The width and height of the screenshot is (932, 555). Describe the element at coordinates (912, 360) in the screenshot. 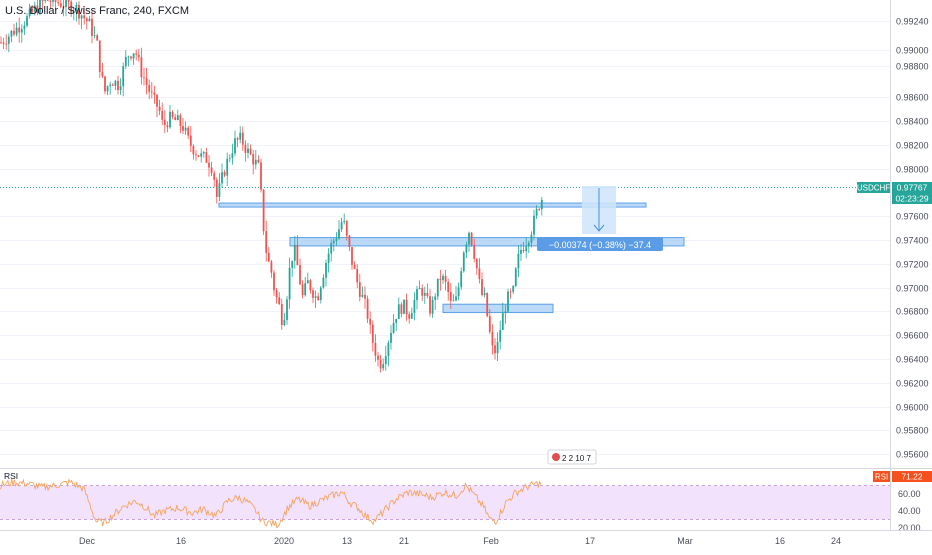

I see `price-tick-label: 0.96400` at that location.